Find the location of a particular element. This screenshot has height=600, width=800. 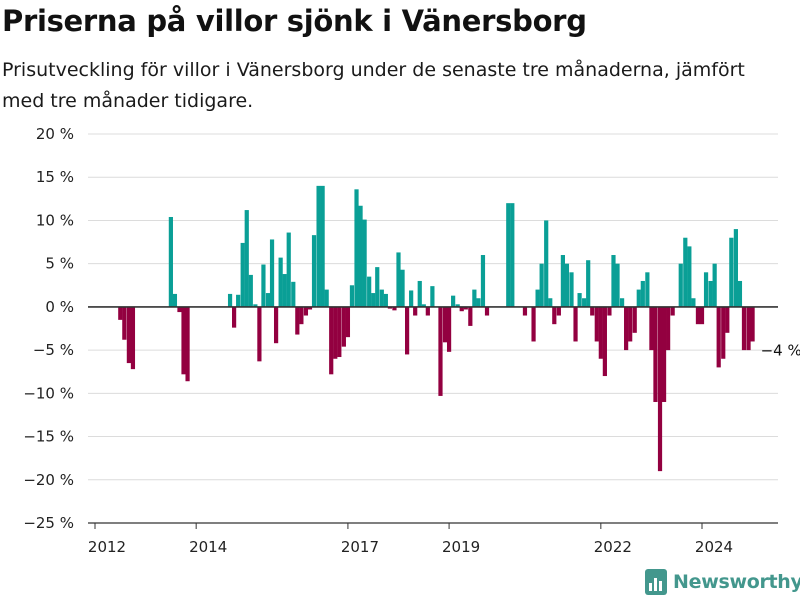

y-tick-label: −15 % is located at coordinates (48, 437).